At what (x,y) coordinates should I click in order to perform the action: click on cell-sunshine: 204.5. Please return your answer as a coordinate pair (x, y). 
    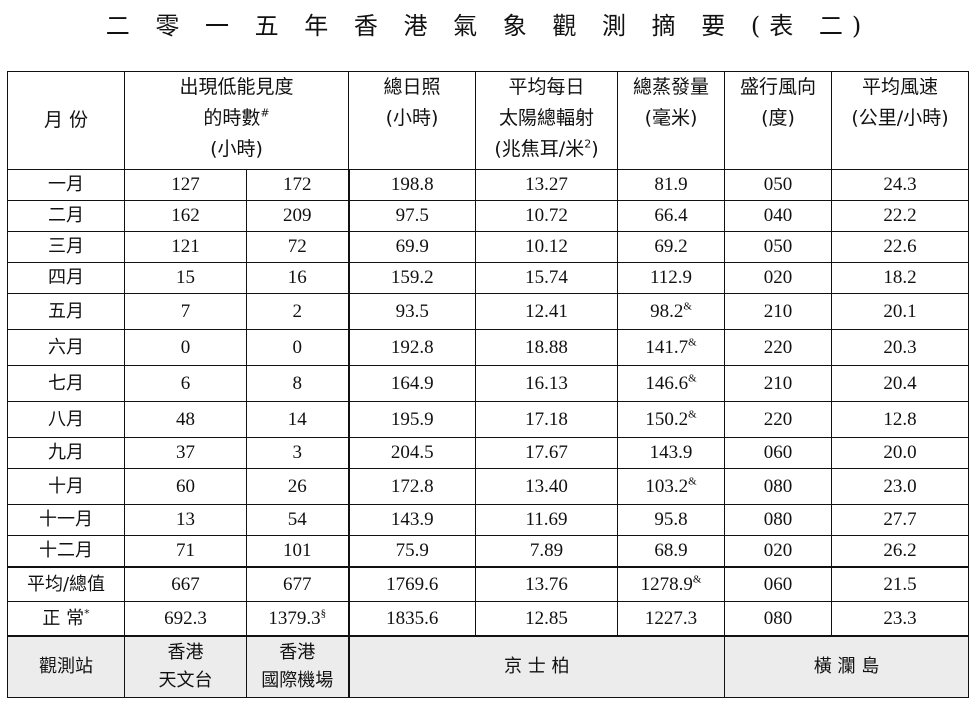
    Looking at the image, I should click on (412, 453).